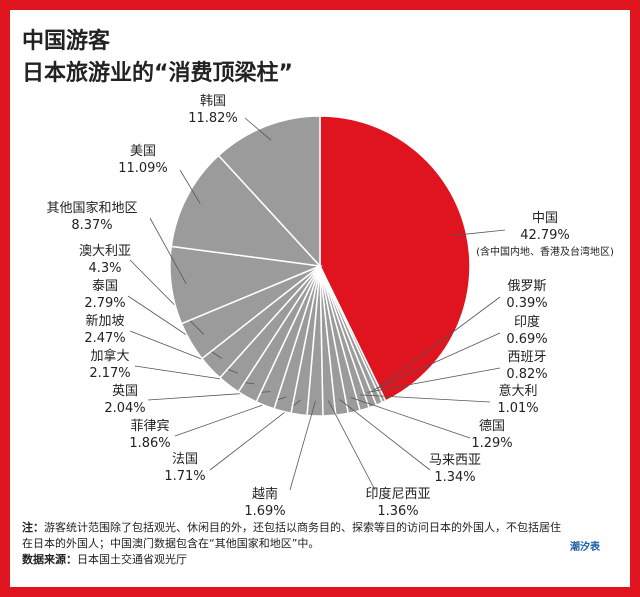  I want to click on category-label: 其他国家和地区, so click(91, 208).